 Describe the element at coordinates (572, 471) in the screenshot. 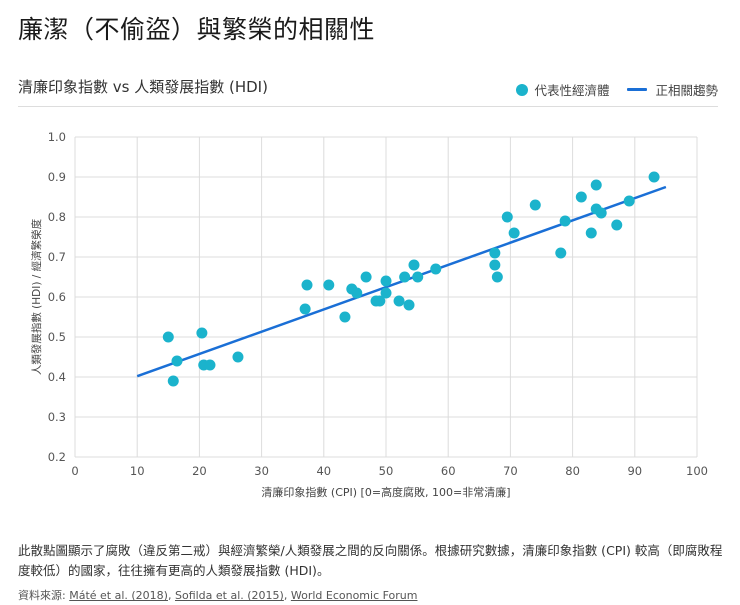

I see `x-tick-label: 80` at that location.